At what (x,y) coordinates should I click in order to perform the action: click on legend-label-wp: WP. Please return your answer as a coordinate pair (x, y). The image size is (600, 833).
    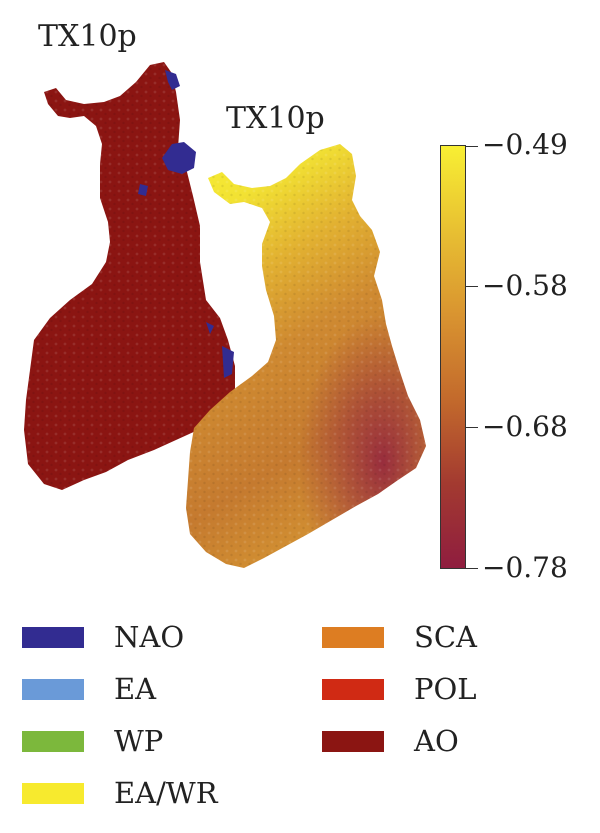
    Looking at the image, I should click on (139, 740).